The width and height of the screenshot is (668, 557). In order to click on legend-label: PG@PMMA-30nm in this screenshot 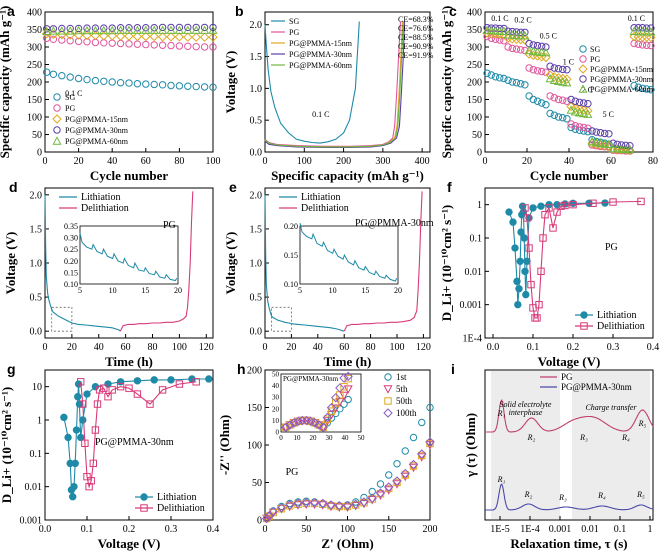, I will do `click(596, 387)`.